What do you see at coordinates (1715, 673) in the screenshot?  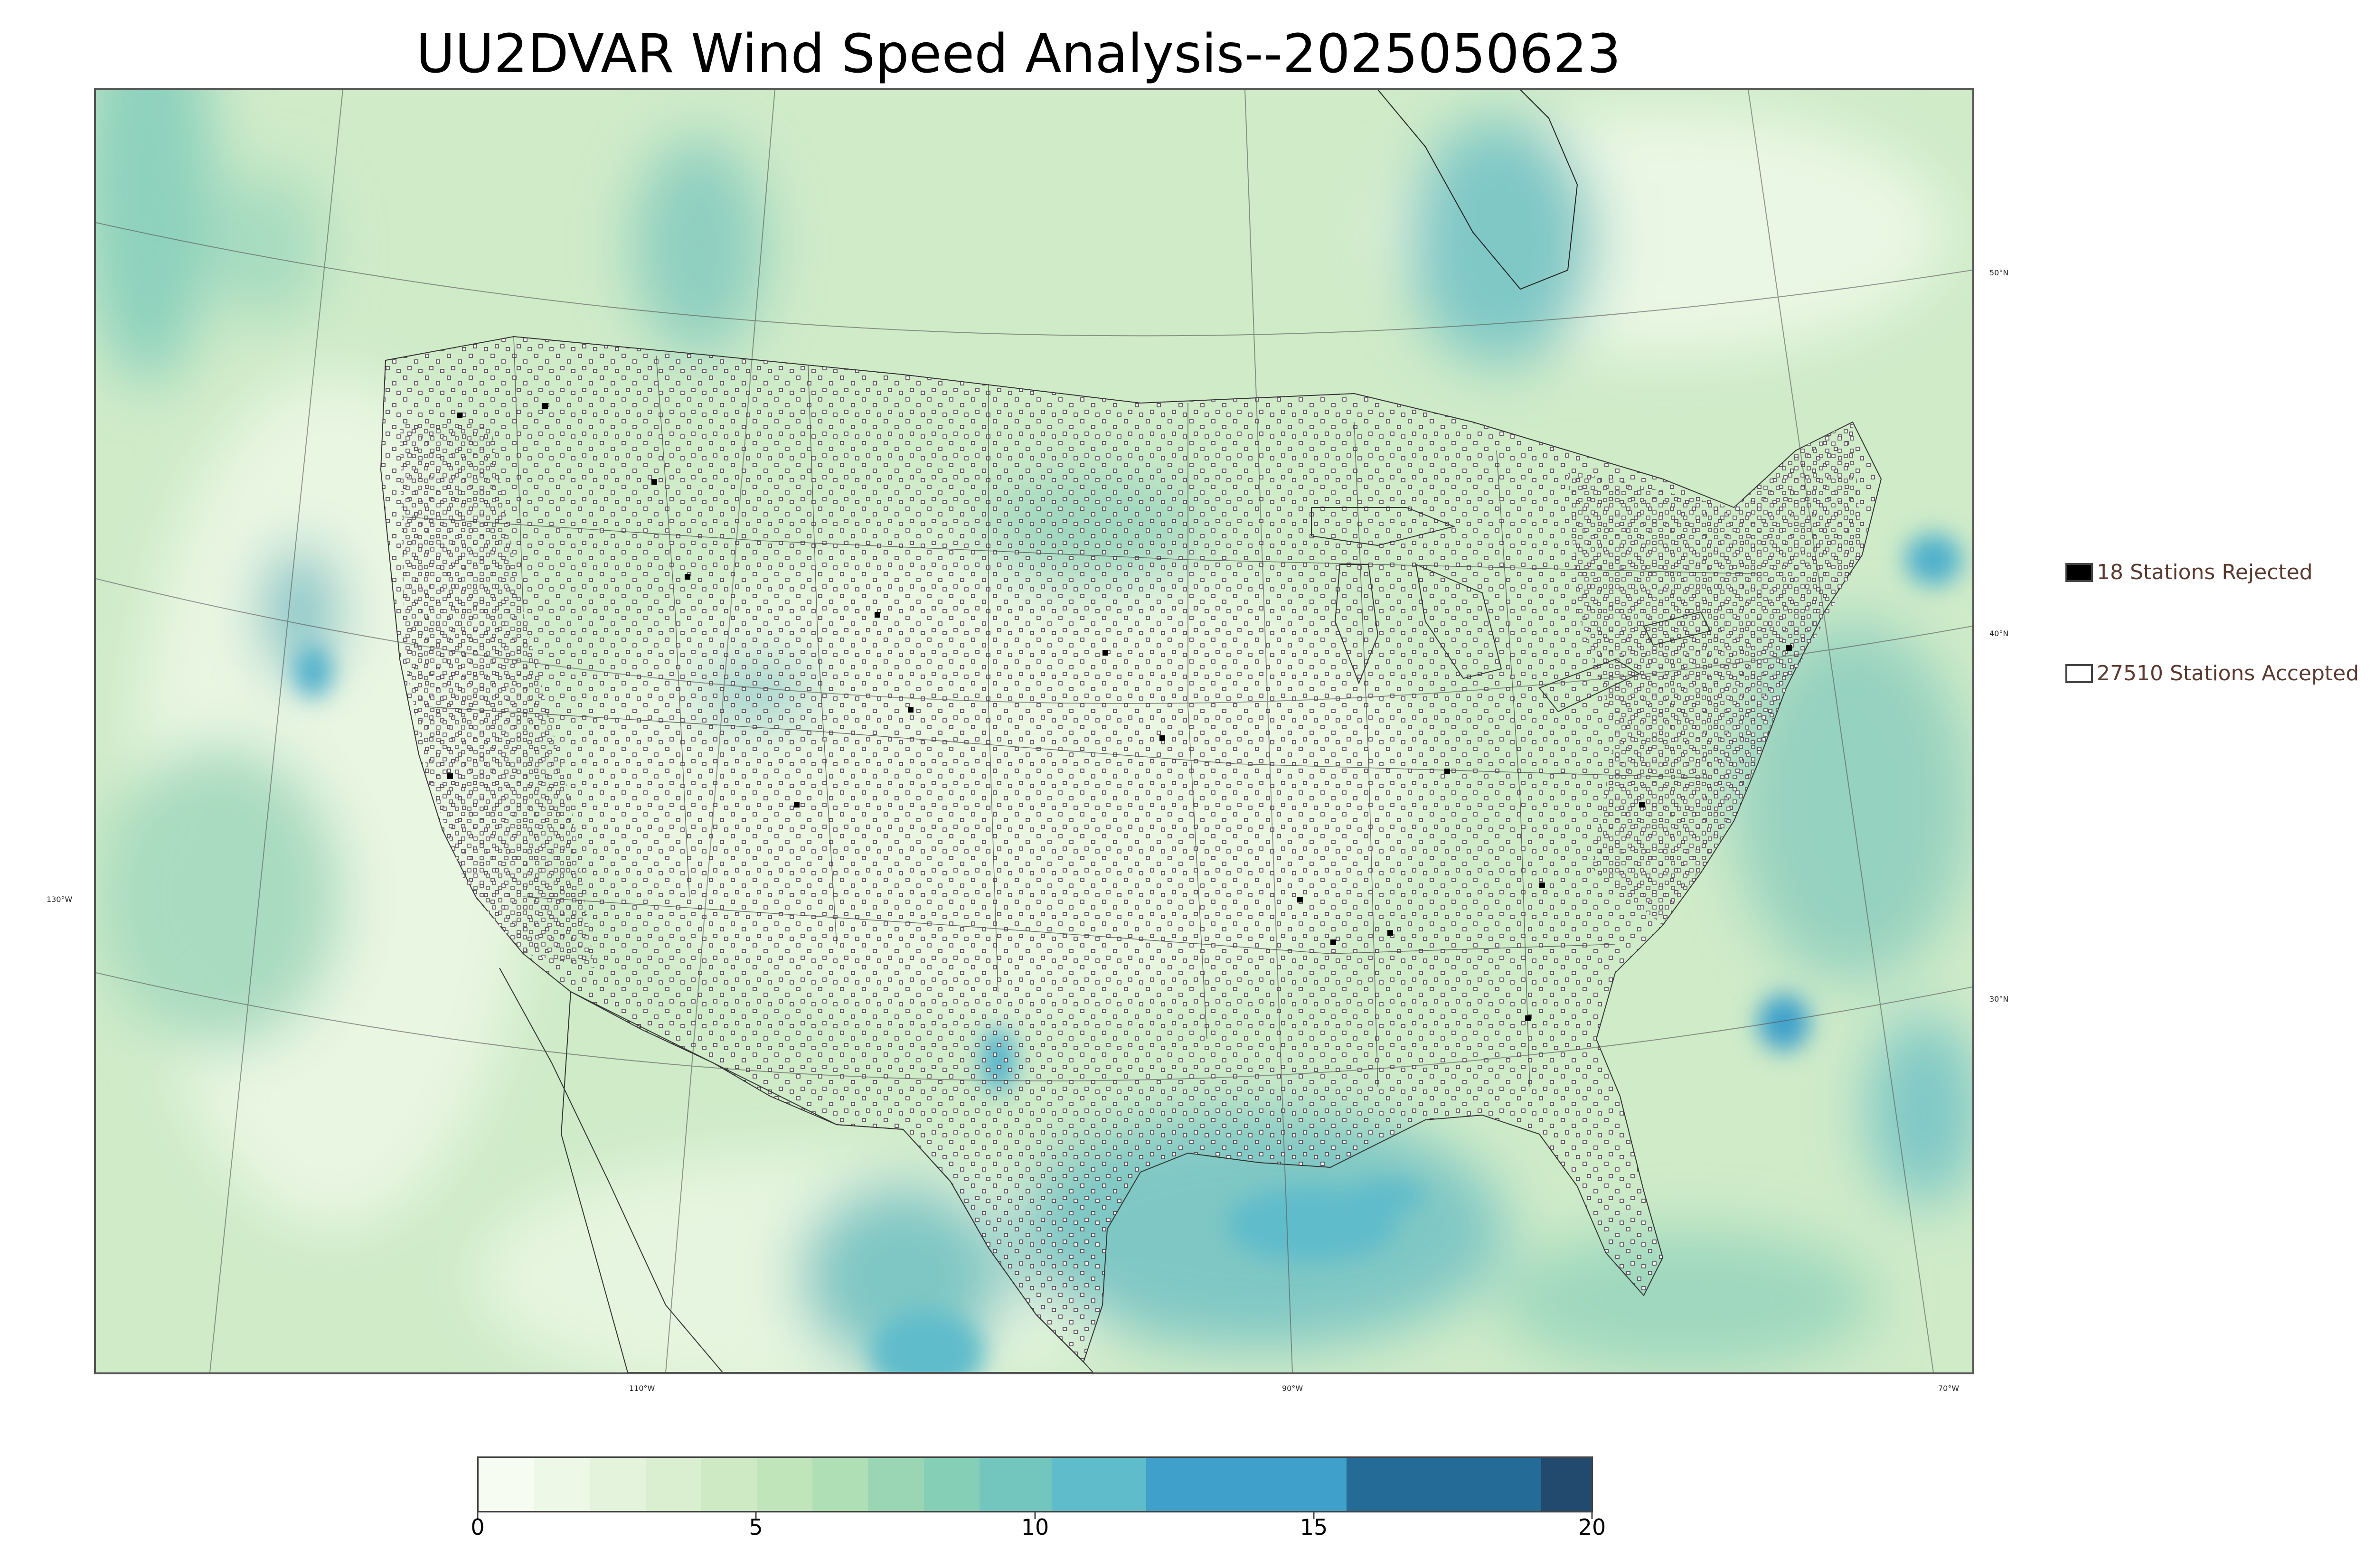 I see `east-coast-dense` at bounding box center [1715, 673].